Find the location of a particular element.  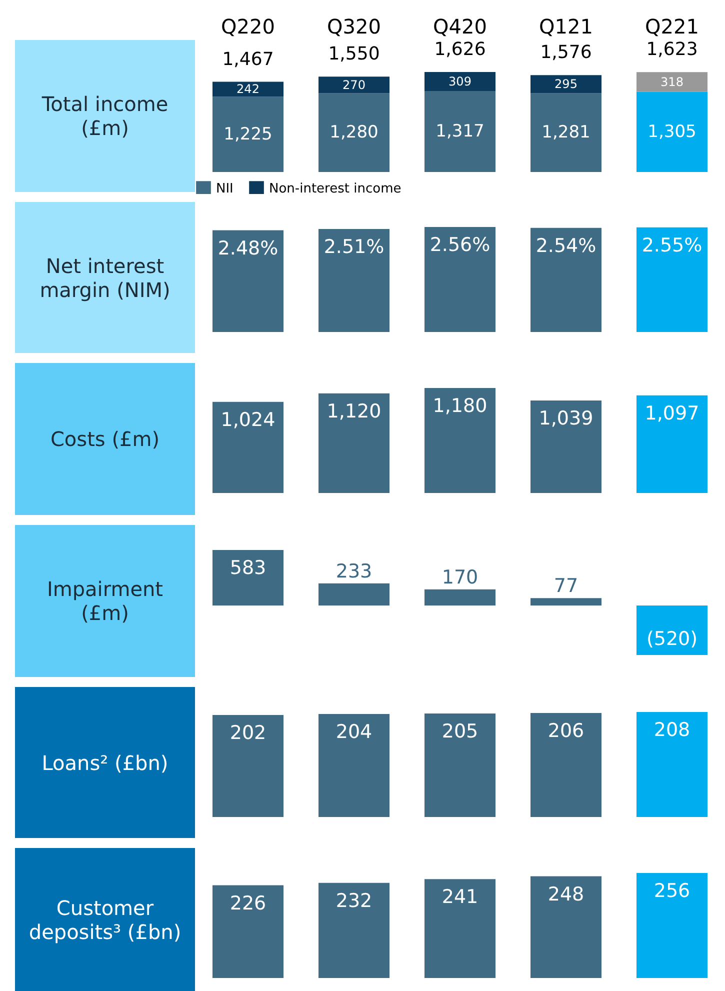

data-label: 583 is located at coordinates (248, 568).